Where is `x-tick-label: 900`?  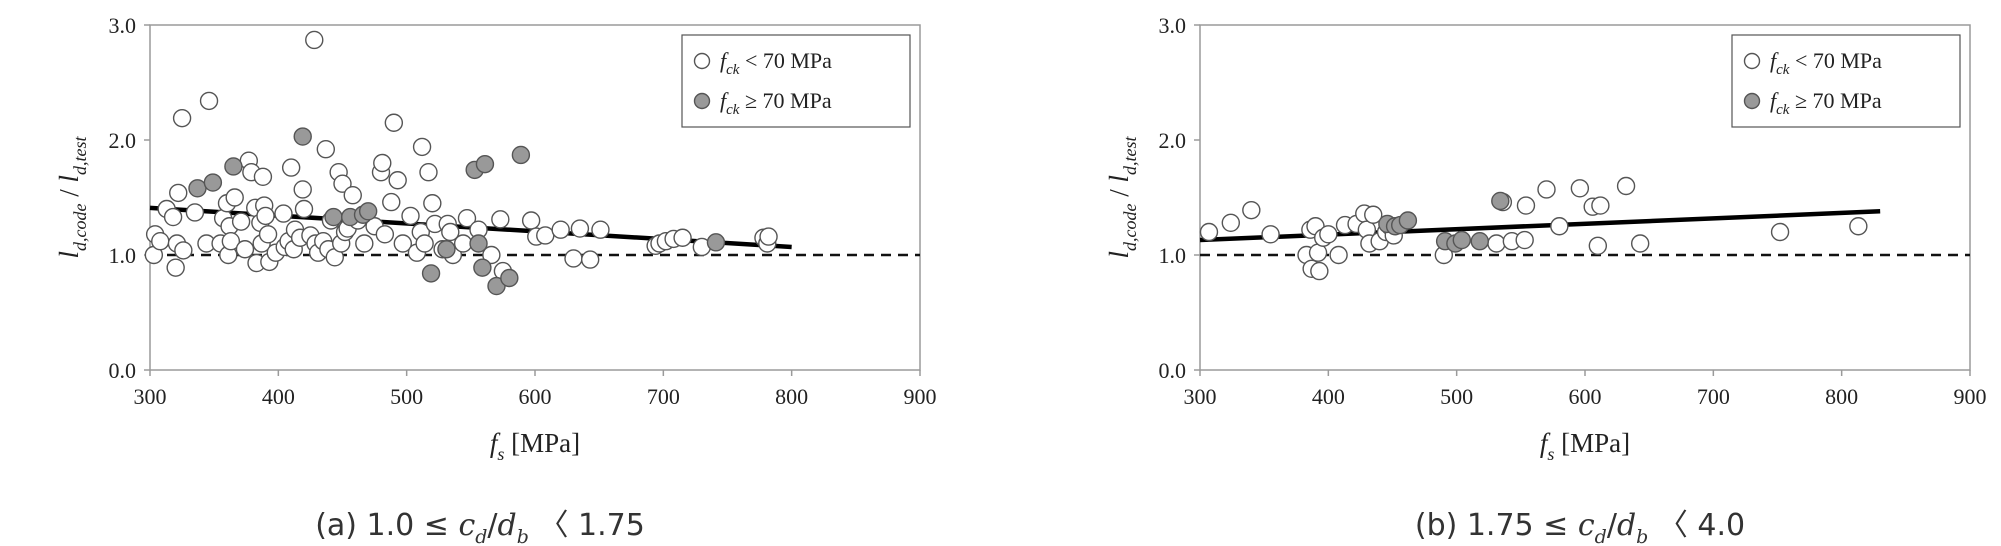 x-tick-label: 900 is located at coordinates (920, 396).